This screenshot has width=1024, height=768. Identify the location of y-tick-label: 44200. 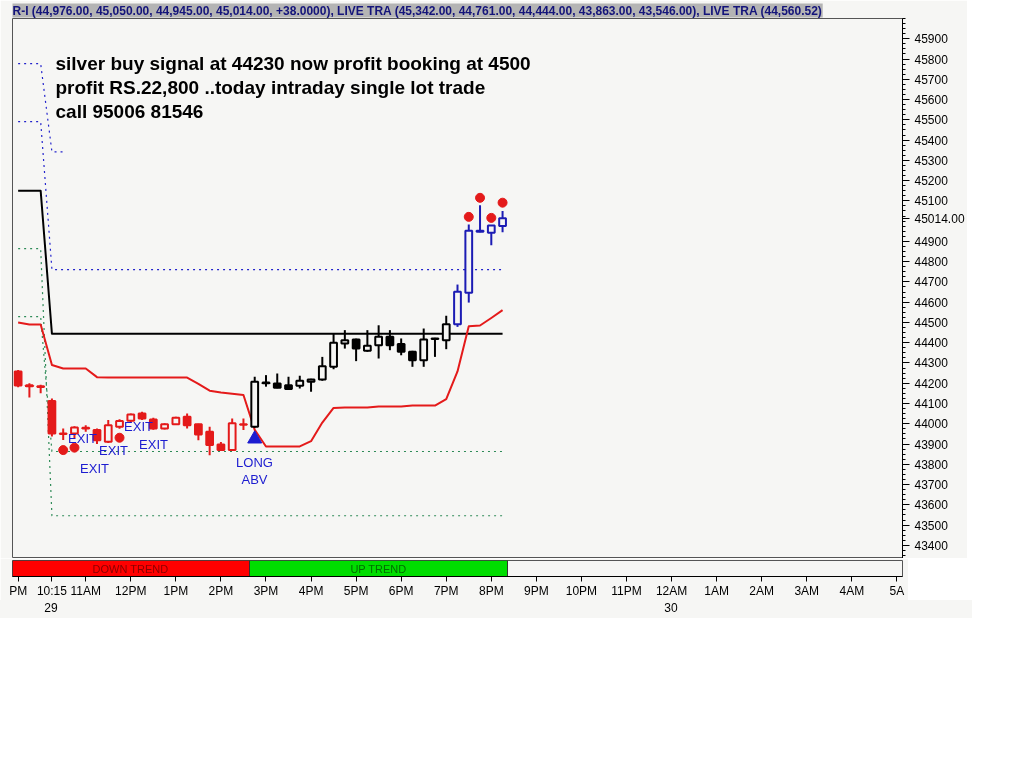
(931, 383).